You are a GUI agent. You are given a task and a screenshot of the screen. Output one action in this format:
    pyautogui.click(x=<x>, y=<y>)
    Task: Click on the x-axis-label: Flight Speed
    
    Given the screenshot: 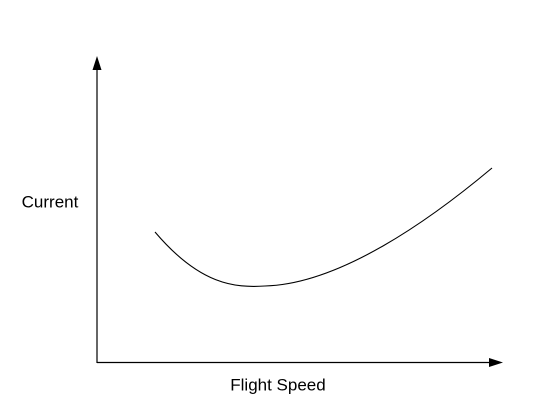 What is the action you would take?
    pyautogui.click(x=277, y=384)
    